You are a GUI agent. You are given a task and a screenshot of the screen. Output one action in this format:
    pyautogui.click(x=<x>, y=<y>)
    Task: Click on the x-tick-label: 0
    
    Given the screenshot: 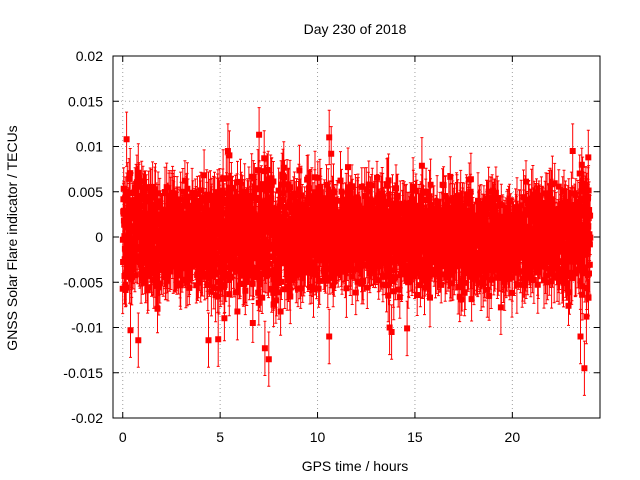 What is the action you would take?
    pyautogui.click(x=123, y=437)
    